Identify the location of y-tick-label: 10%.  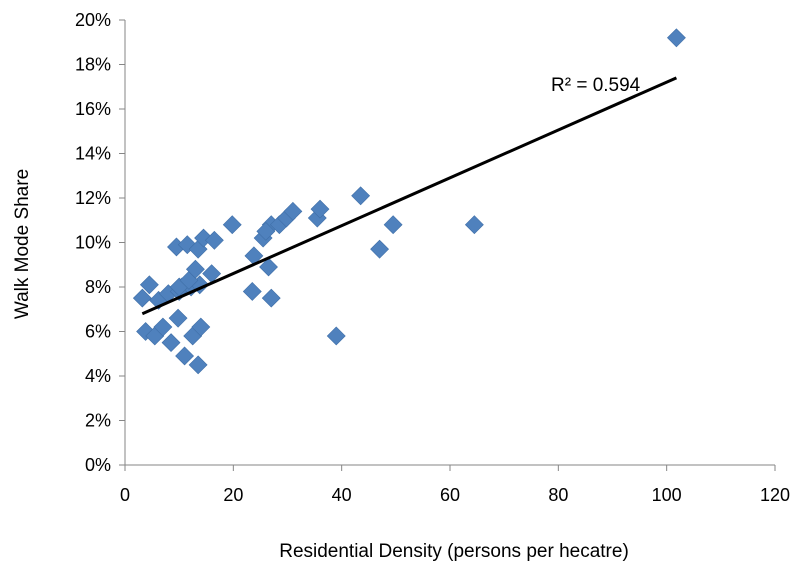
(93, 243).